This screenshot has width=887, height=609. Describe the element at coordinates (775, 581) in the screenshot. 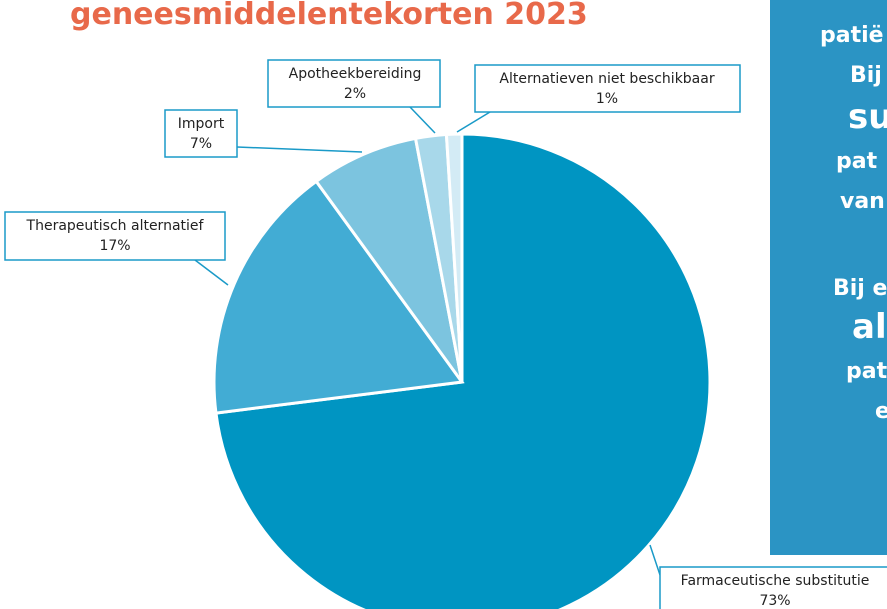

I see `category-label: Farmaceutische substitutie` at that location.